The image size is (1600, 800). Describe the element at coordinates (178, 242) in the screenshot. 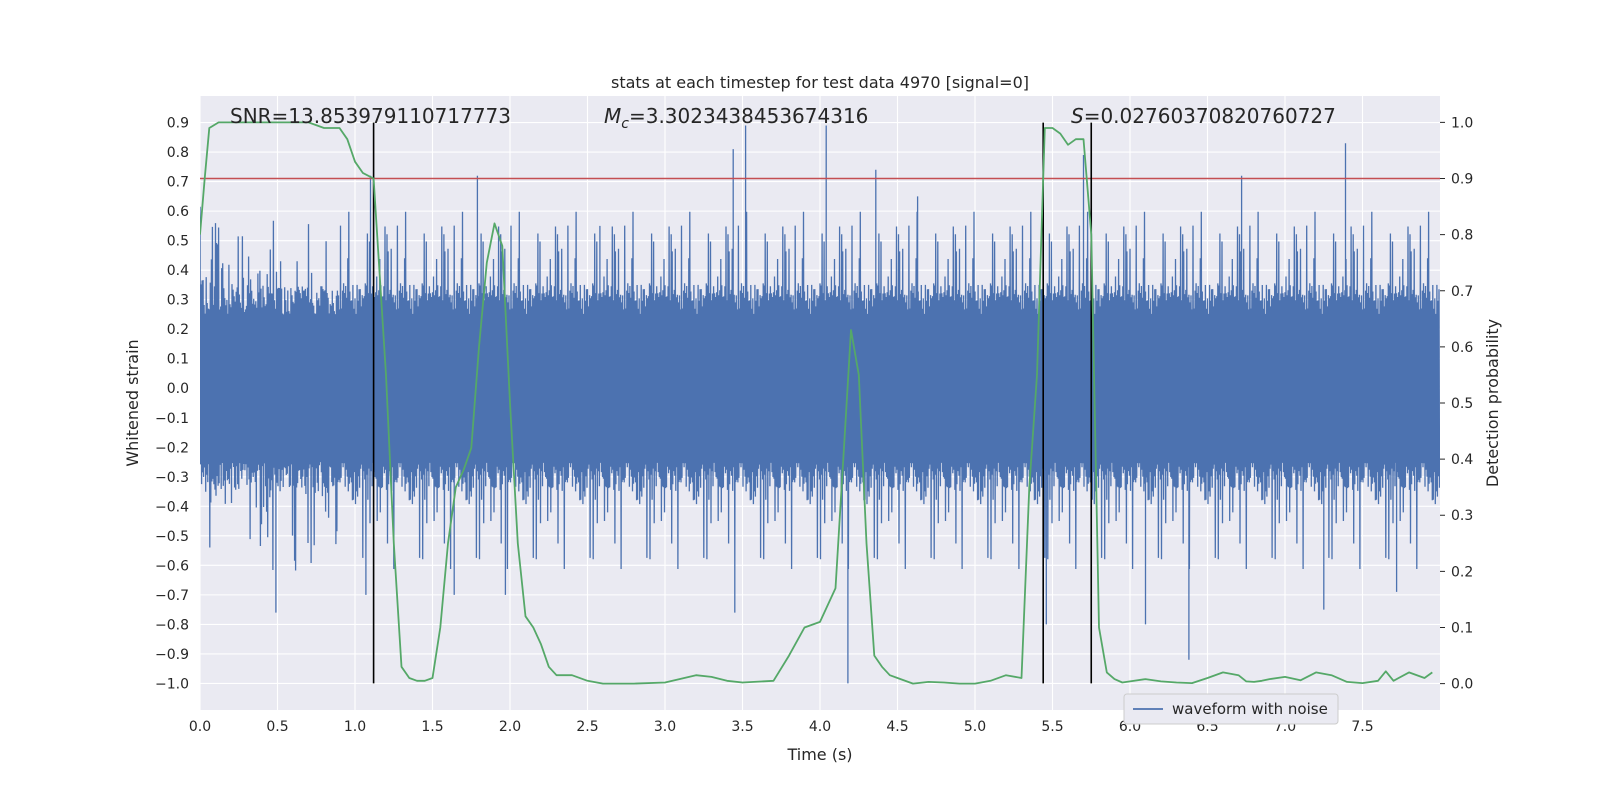

I see `y-tick-label: 0.5` at that location.